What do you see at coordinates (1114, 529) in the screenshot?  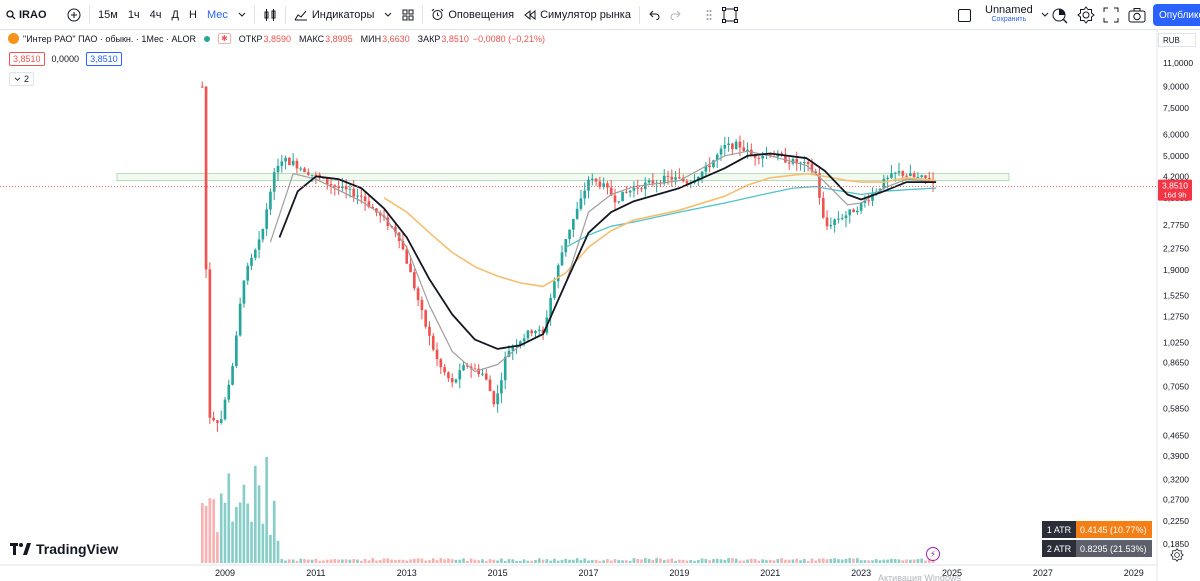 I see `atr-value: 0.4145 (10.77%)` at bounding box center [1114, 529].